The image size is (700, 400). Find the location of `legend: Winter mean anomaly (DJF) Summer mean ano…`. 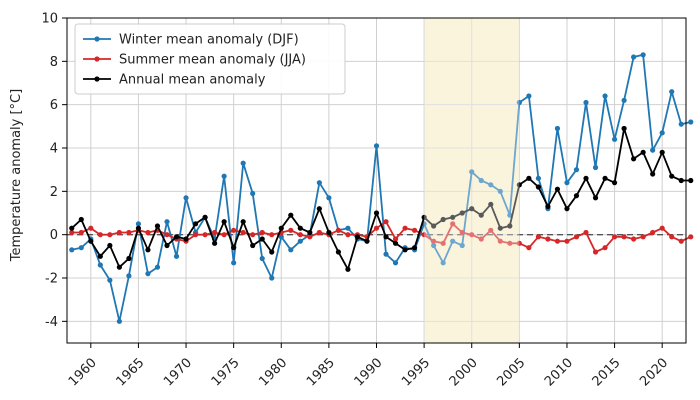

legend: Winter mean anomaly (DJF) Summer mean ano… is located at coordinates (210, 59).